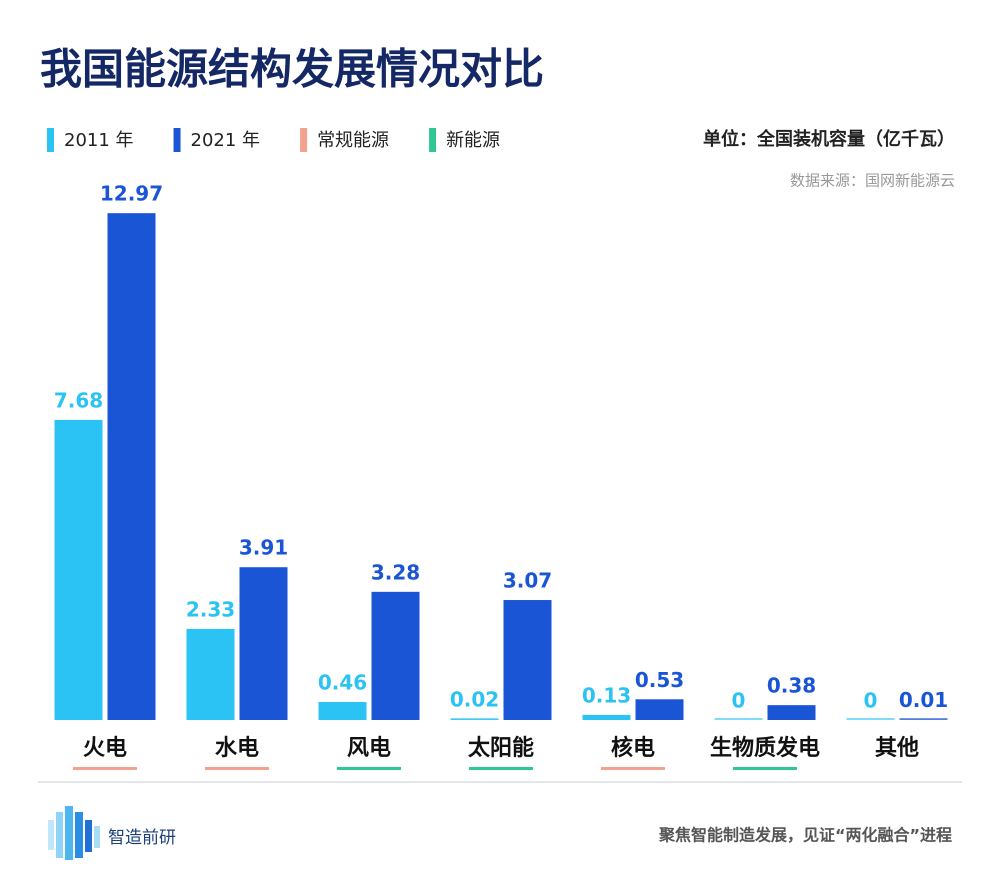 Image resolution: width=1000 pixels, height=894 pixels. What do you see at coordinates (923, 700) in the screenshot?
I see `value-label: 0.01` at bounding box center [923, 700].